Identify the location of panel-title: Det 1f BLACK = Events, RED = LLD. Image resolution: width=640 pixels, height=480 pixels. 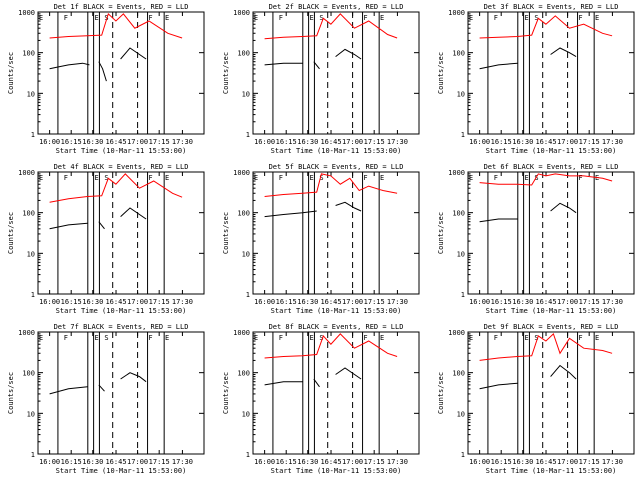
(121, 7).